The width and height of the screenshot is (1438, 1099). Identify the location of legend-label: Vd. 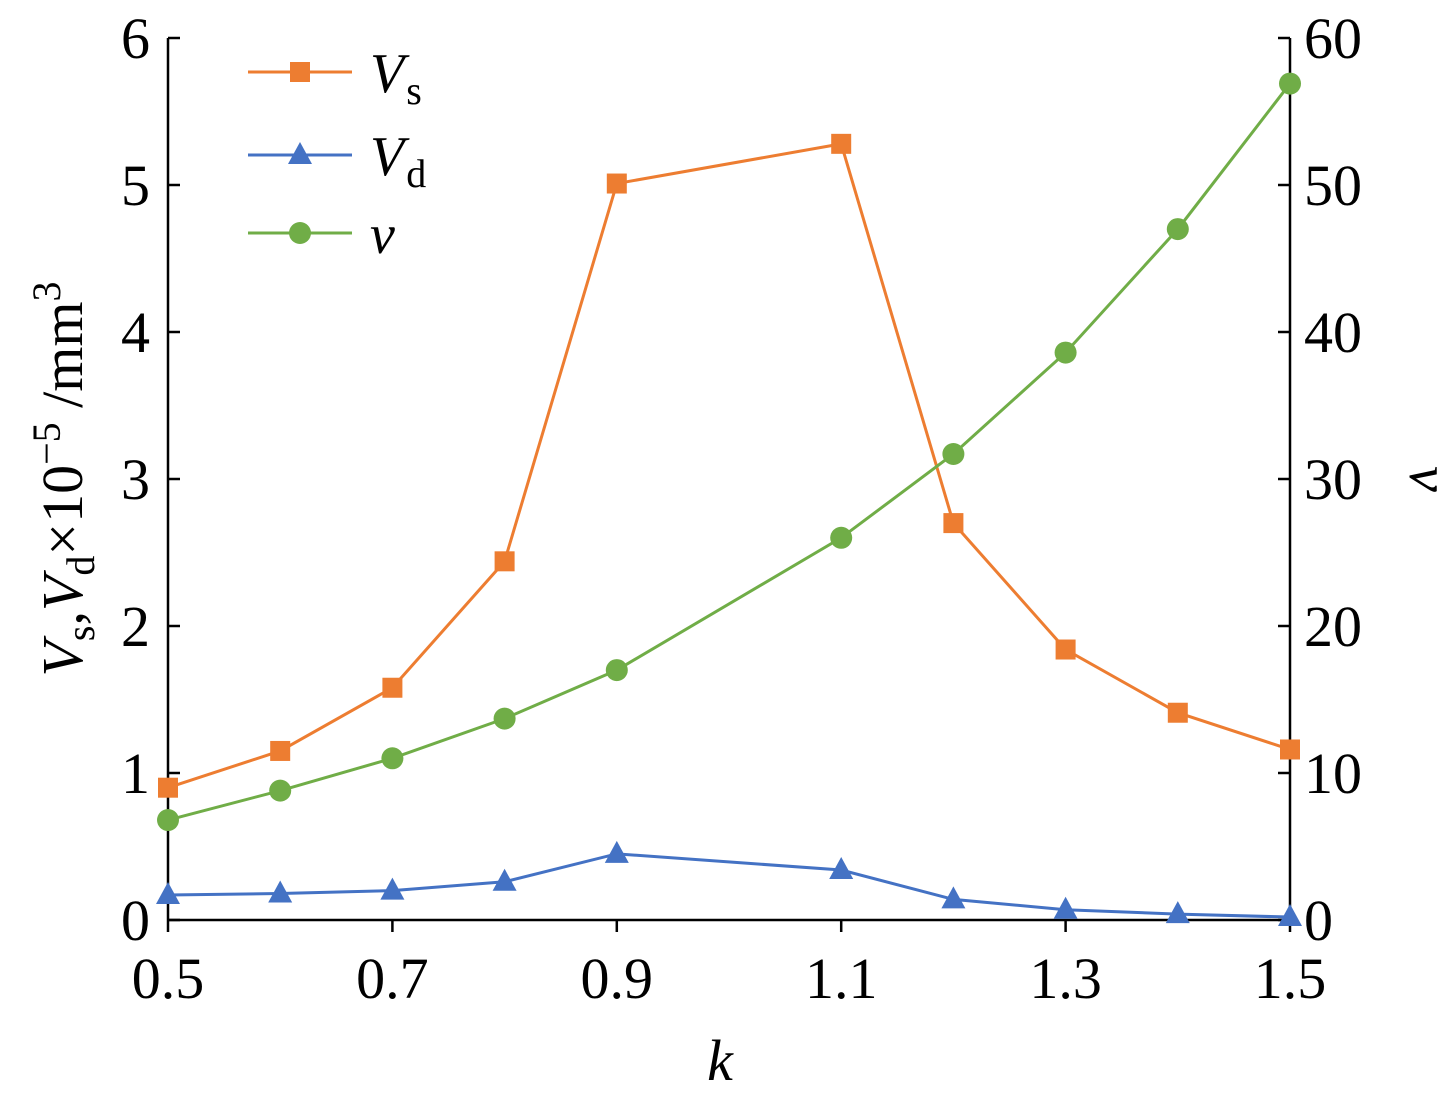
(398, 161).